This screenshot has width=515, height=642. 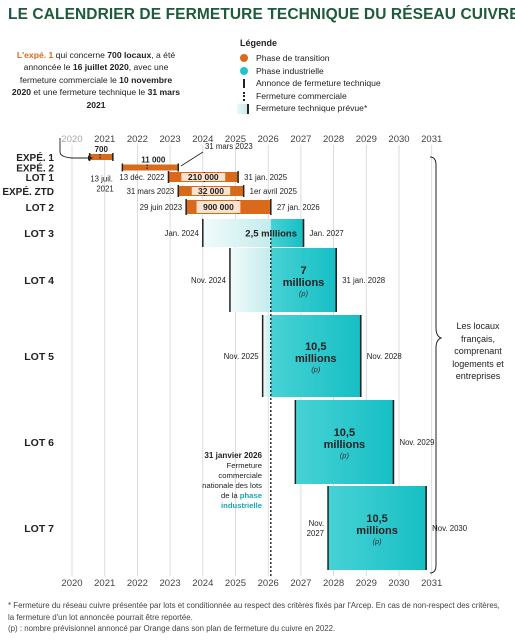 I want to click on x-tick-label-bottom: 2026, so click(x=268, y=583).